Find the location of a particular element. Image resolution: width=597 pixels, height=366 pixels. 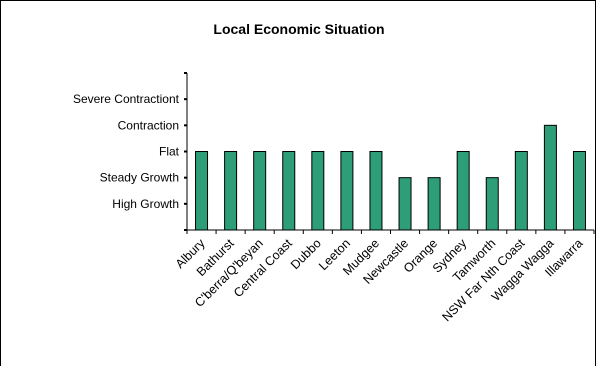

chart-title: Local Economic Situation is located at coordinates (299, 29).